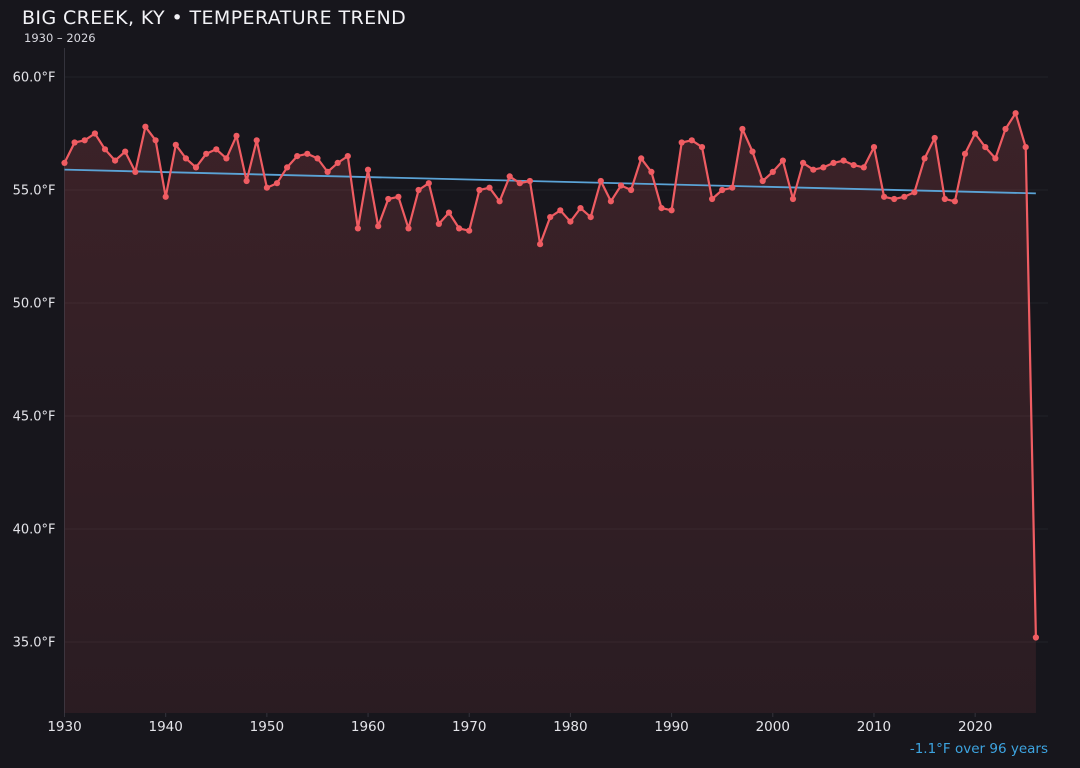 The height and width of the screenshot is (768, 1080). I want to click on y-tick-label: 55.0°F, so click(34, 191).